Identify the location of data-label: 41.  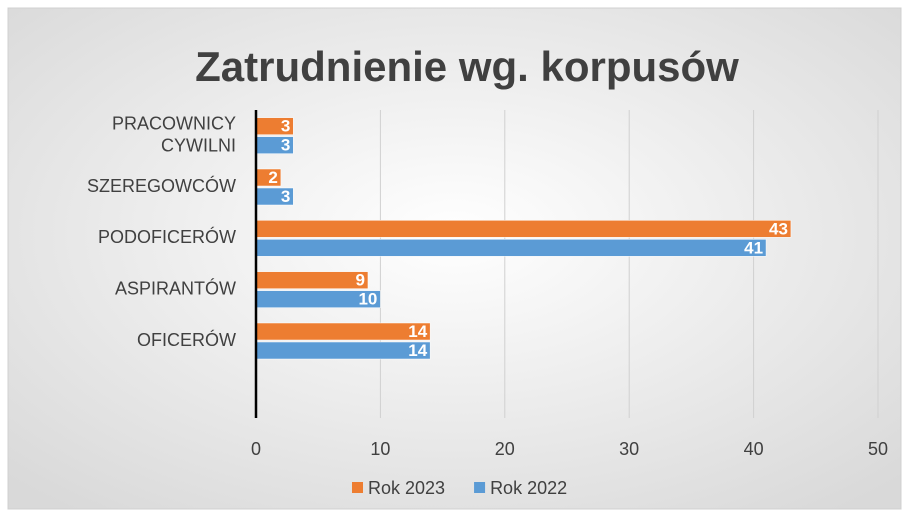
(753, 247).